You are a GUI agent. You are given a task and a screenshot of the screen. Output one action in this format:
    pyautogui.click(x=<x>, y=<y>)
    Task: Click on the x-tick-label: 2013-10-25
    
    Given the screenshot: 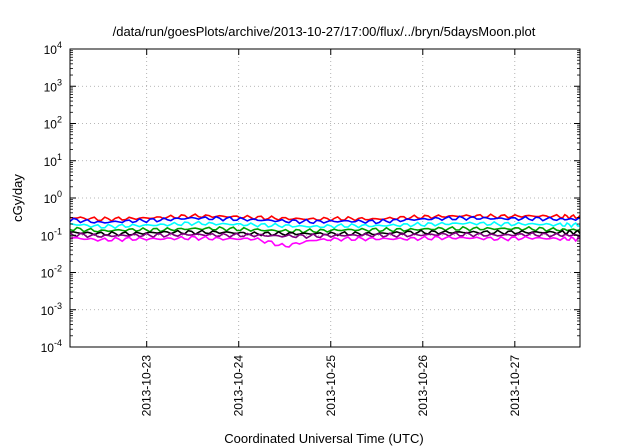 What is the action you would take?
    pyautogui.click(x=331, y=386)
    